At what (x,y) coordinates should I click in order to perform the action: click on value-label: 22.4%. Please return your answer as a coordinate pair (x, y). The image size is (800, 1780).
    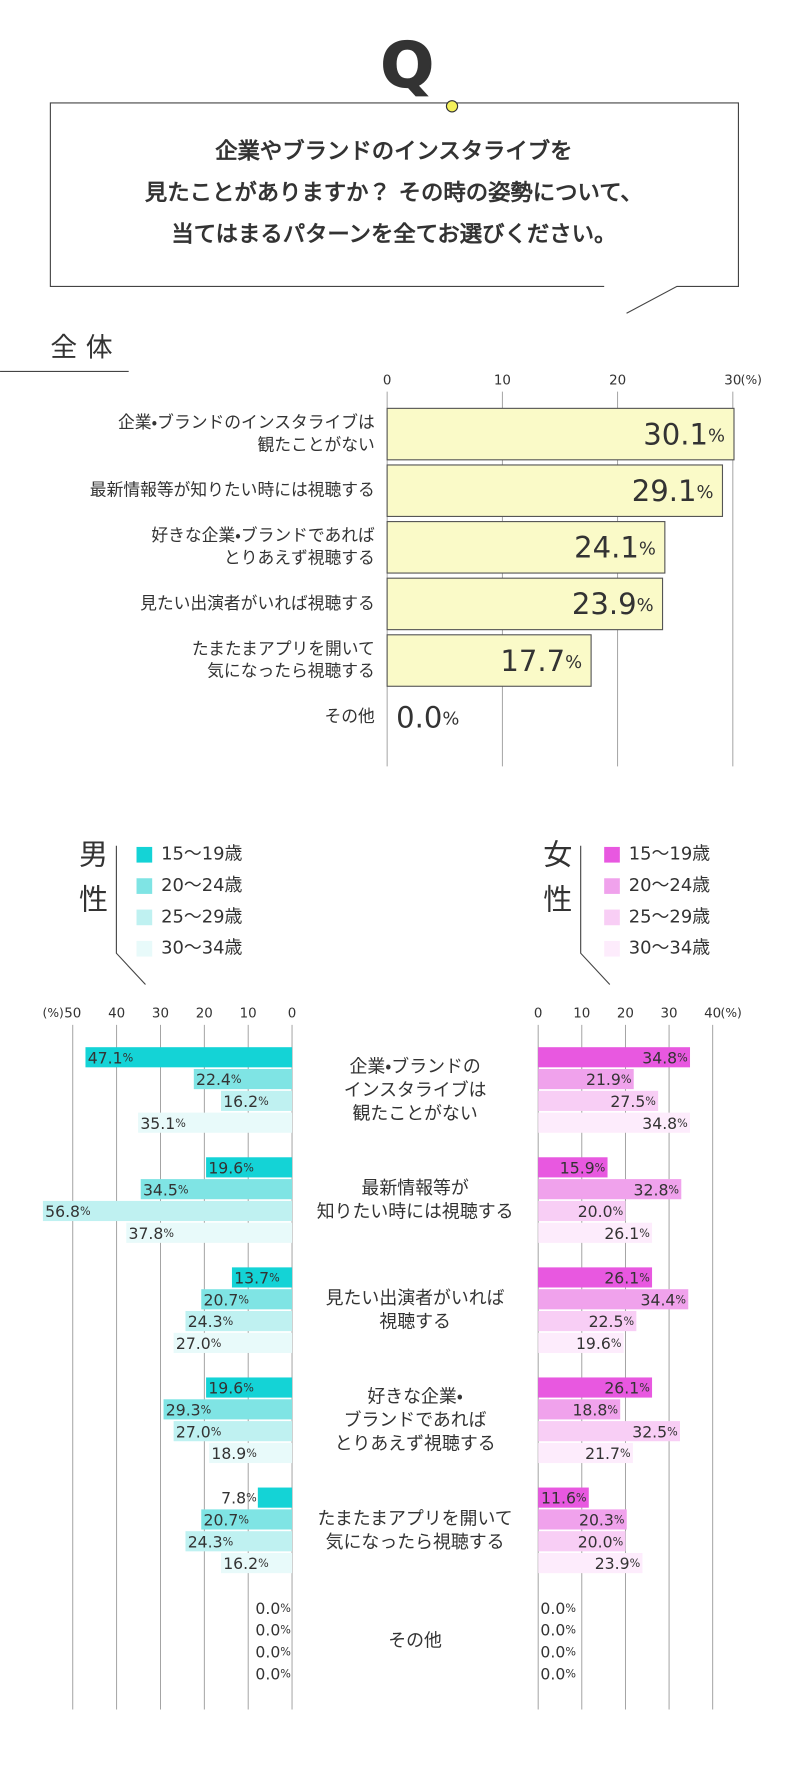
    Looking at the image, I should click on (219, 1079).